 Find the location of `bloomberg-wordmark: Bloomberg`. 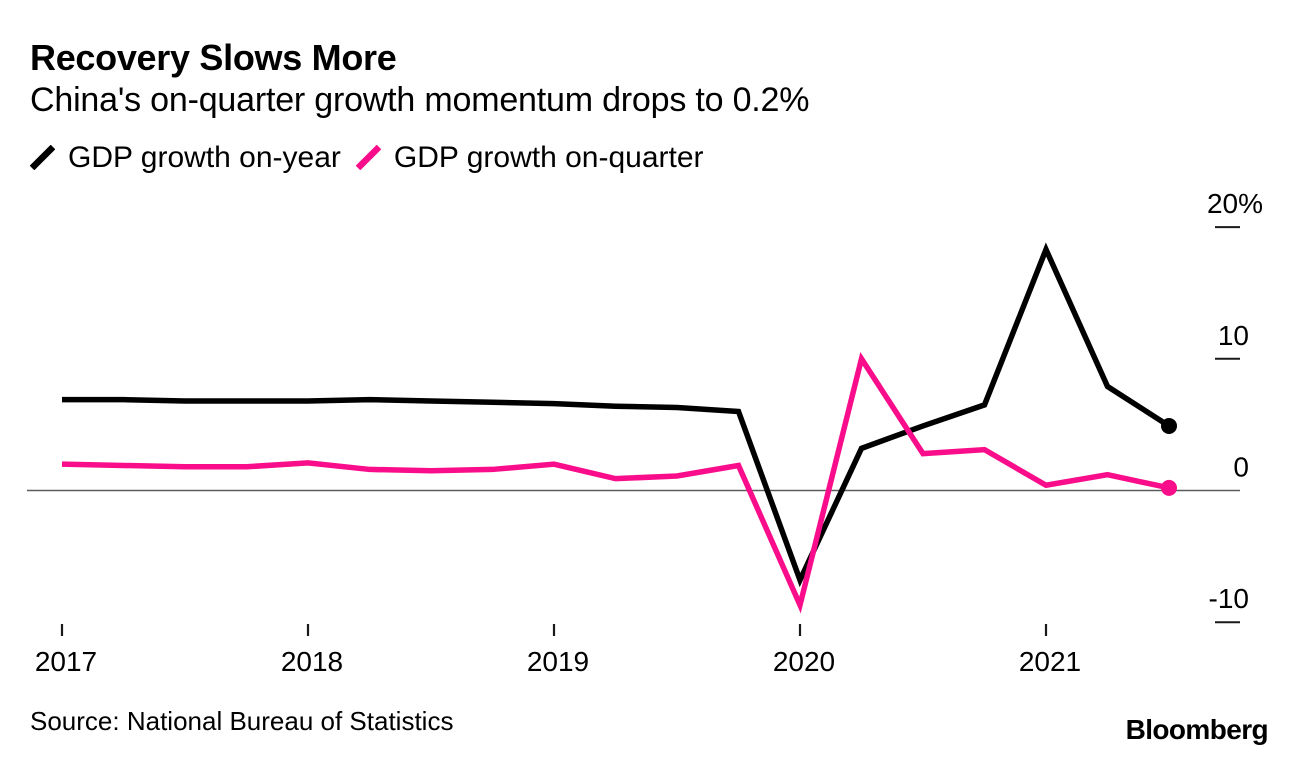

bloomberg-wordmark: Bloomberg is located at coordinates (1197, 729).